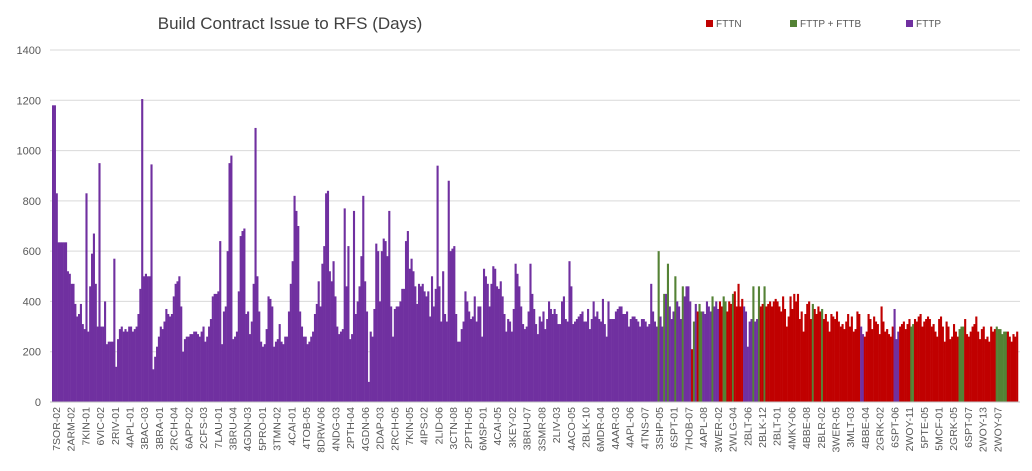 The width and height of the screenshot is (1032, 471). I want to click on x-tick-label: 7KIN-01, so click(86, 426).